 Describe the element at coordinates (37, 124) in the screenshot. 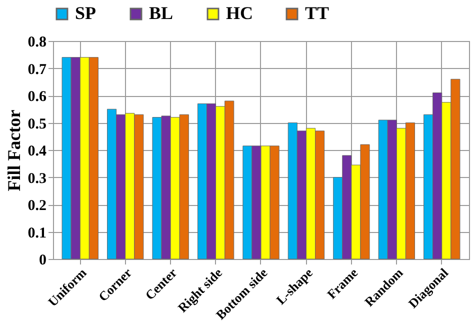

I see `y-tick-label: 0.5` at that location.